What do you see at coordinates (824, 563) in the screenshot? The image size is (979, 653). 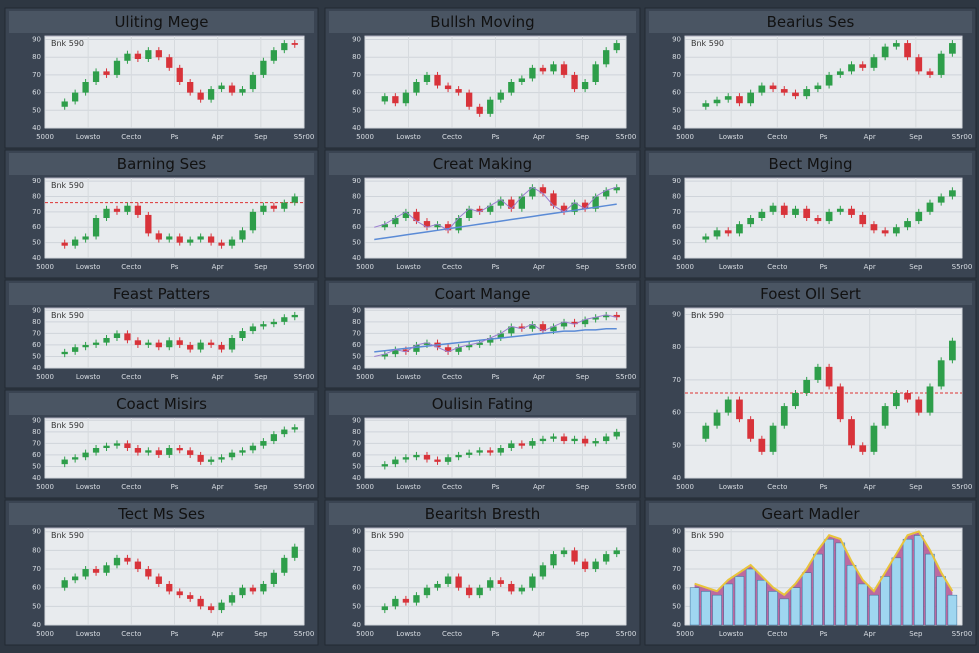 I see `outline` at bounding box center [824, 563].